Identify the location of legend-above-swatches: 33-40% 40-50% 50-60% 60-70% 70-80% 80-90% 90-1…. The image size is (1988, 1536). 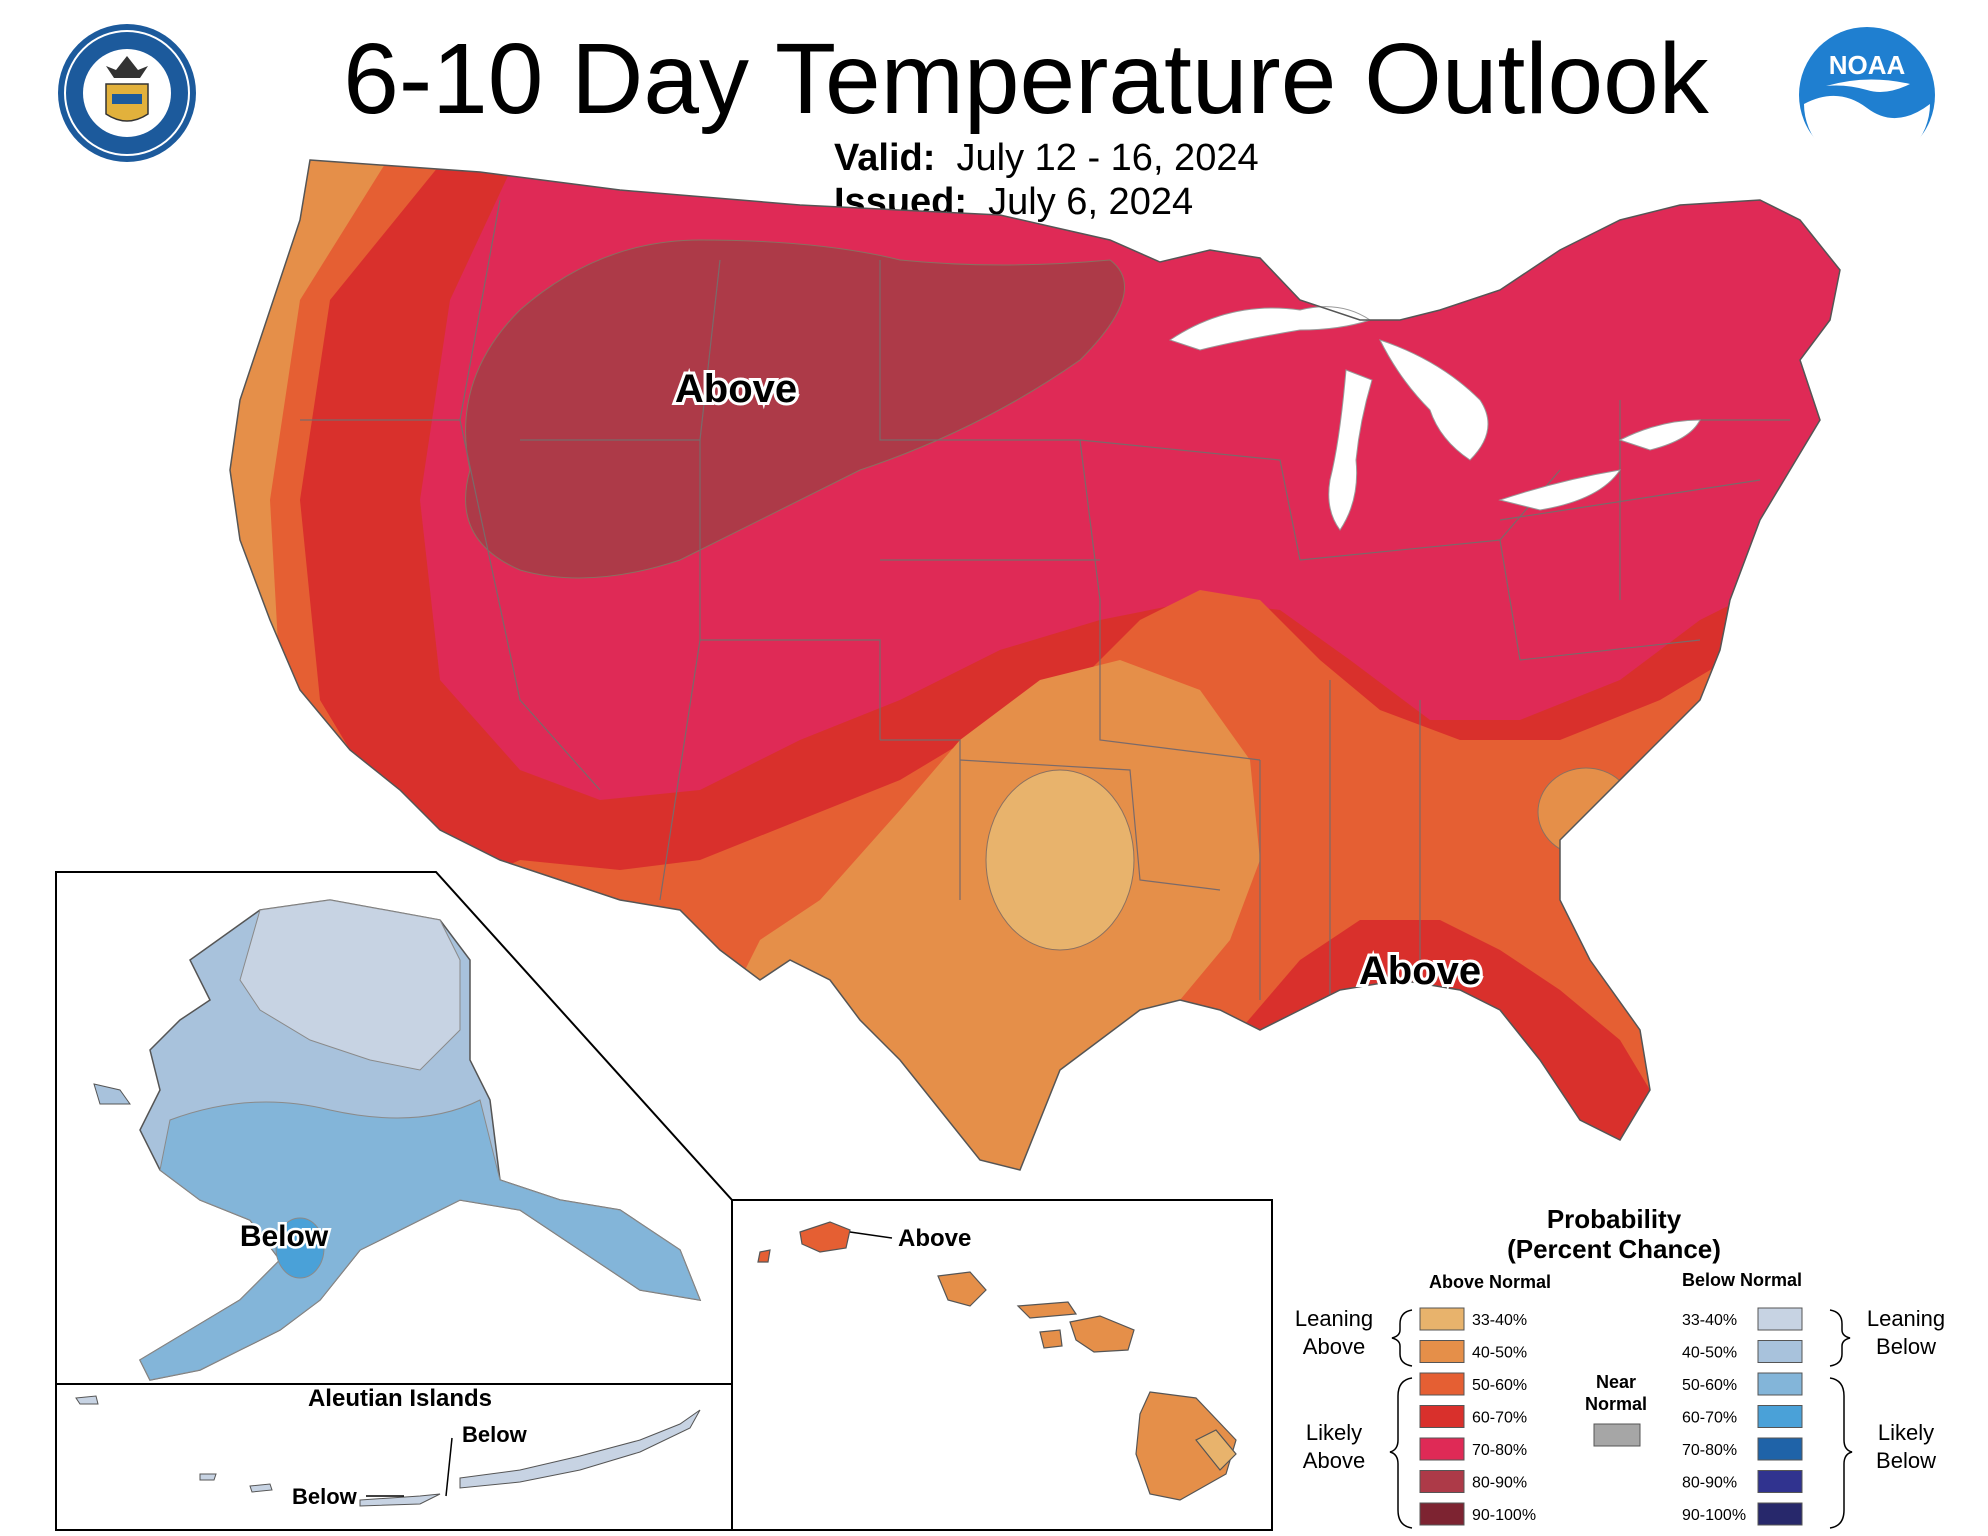
(1477, 1416).